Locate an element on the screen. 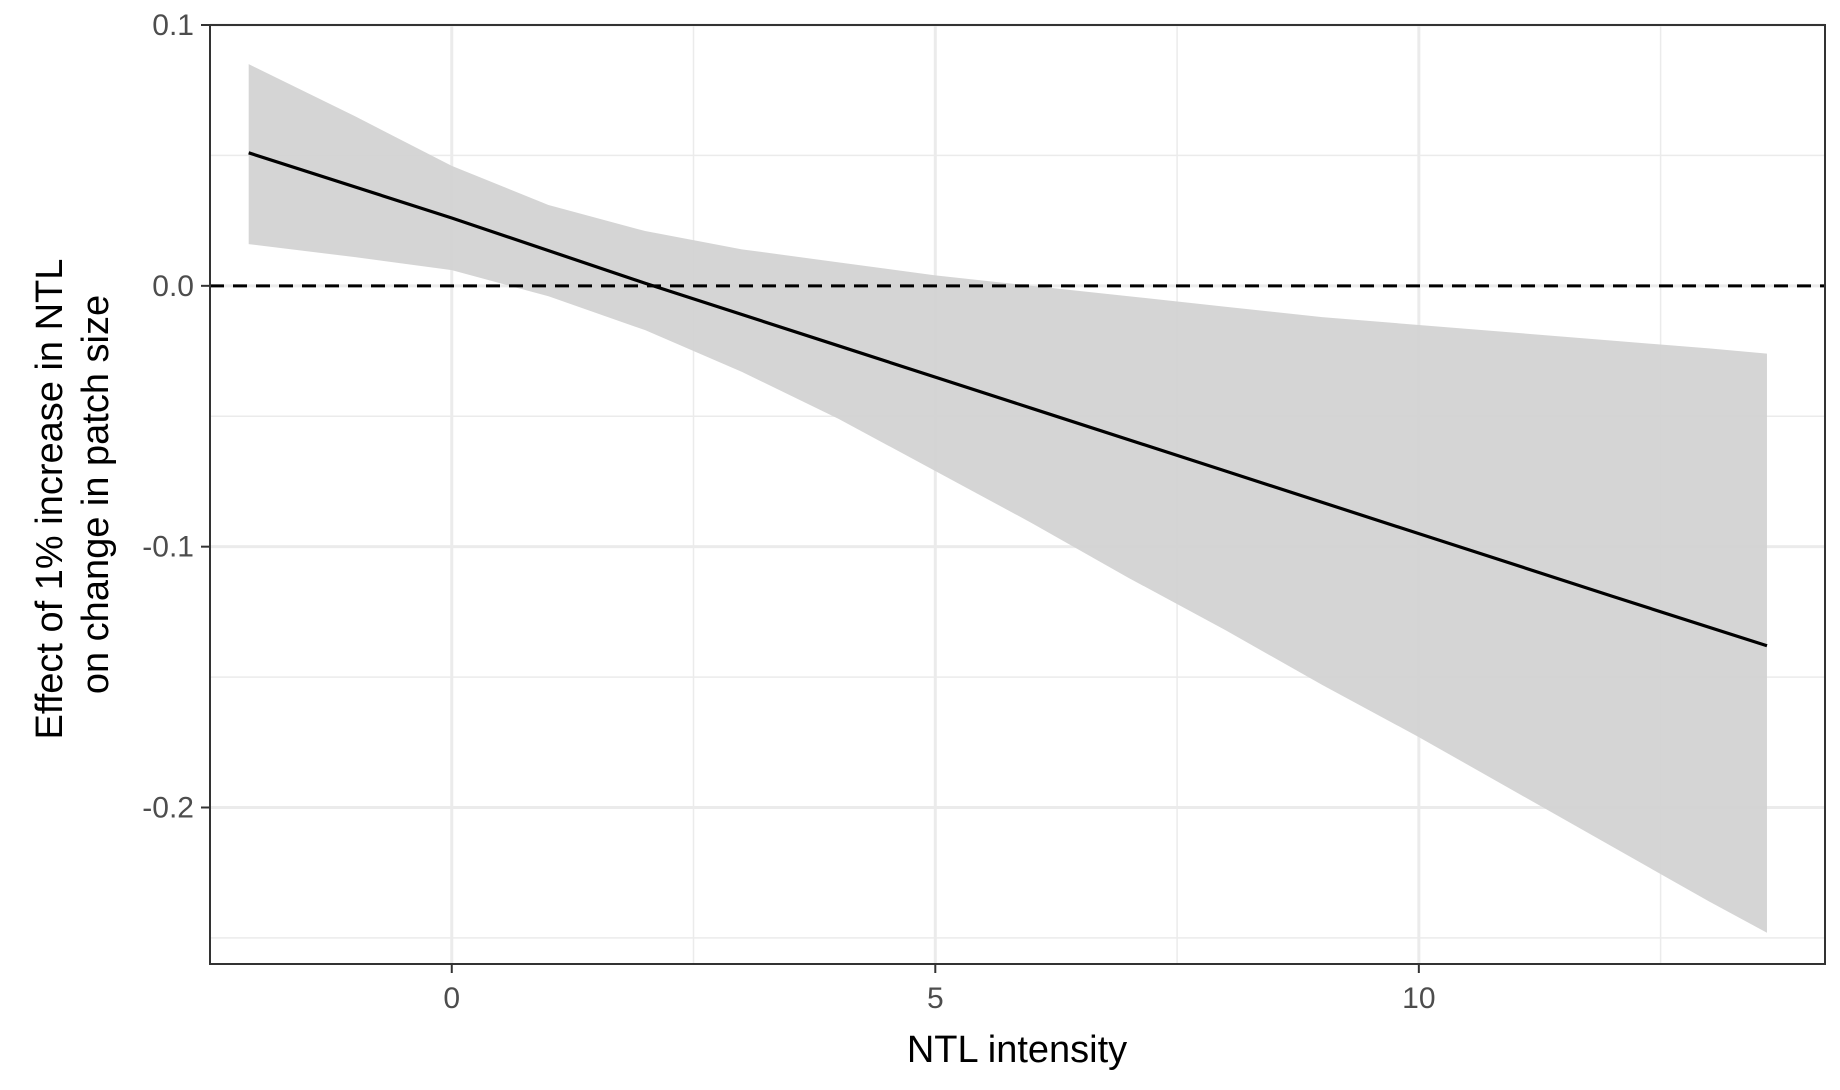 The height and width of the screenshot is (1090, 1840). x-tick-label: 10 is located at coordinates (1418, 998).